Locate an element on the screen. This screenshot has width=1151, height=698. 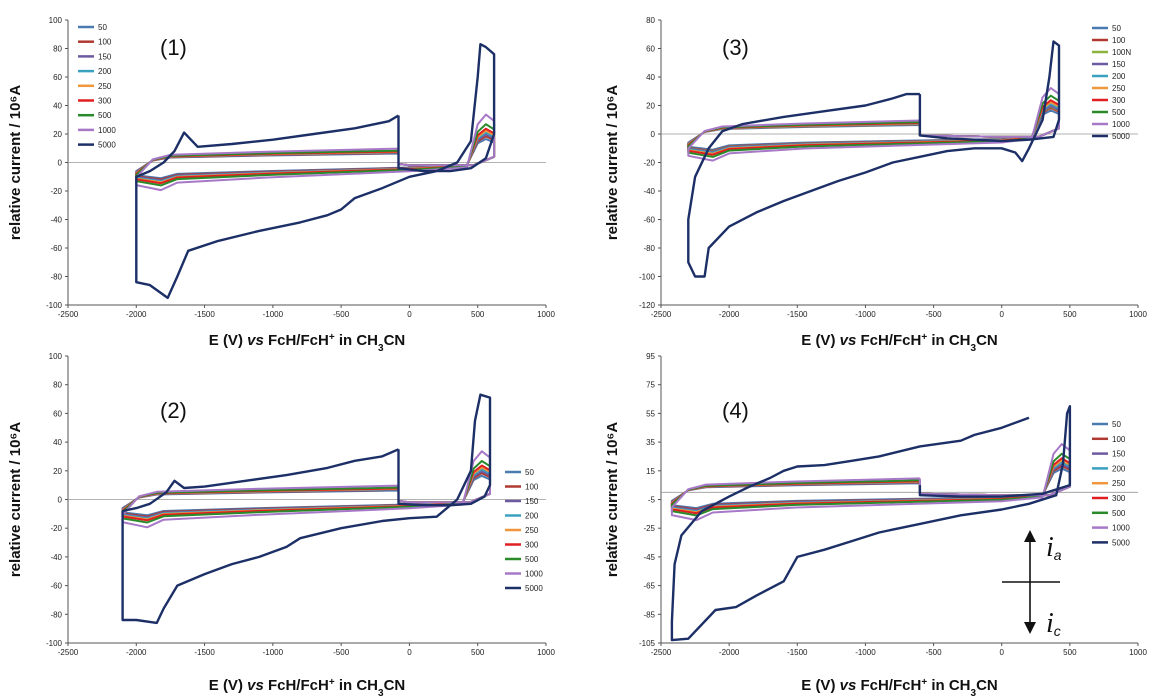
y-tick-label: 35 is located at coordinates (650, 442).